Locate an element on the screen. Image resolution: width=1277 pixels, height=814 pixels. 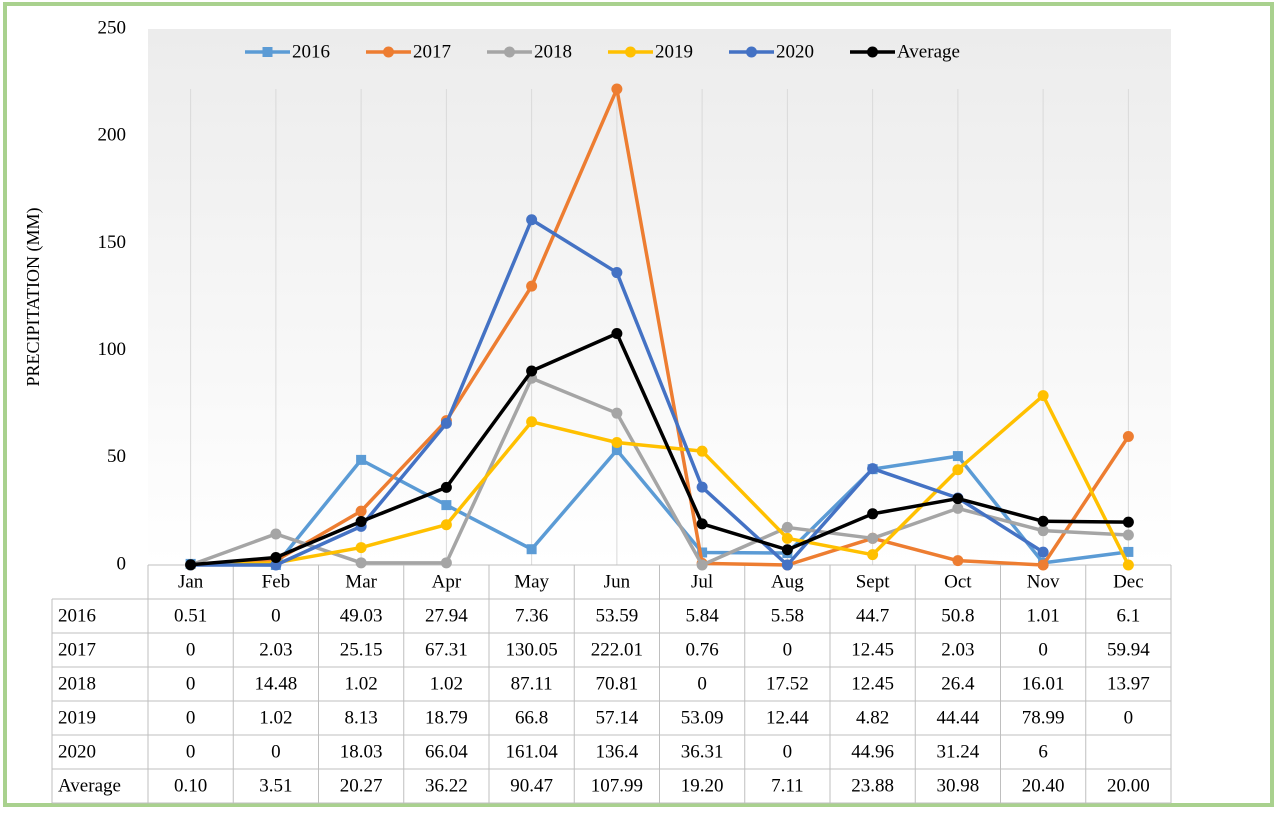
table-row-label: 2019 is located at coordinates (77, 717).